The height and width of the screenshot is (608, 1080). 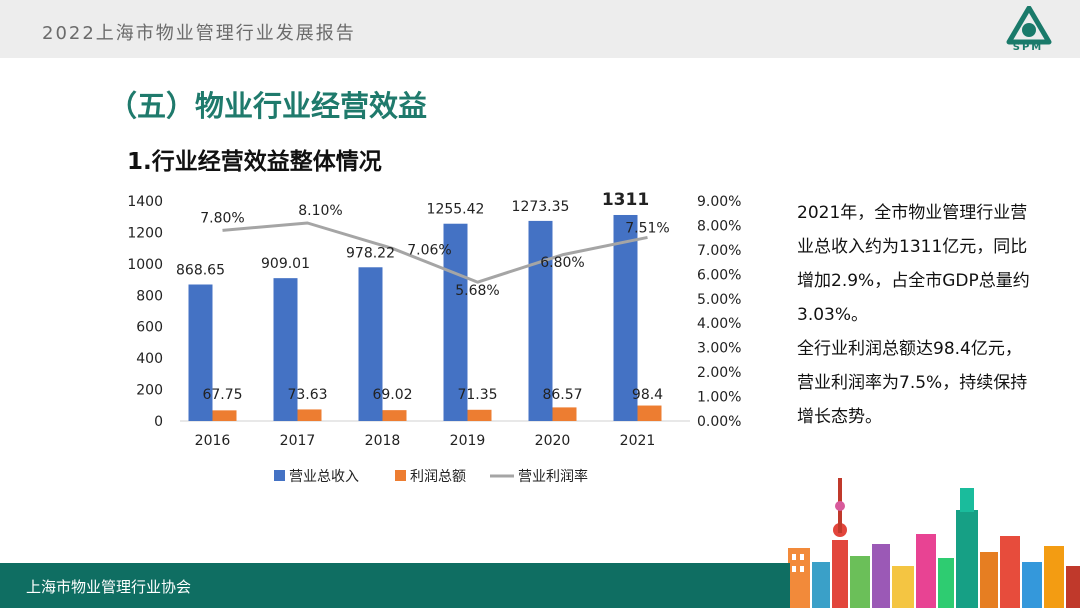 What do you see at coordinates (222, 395) in the screenshot?
I see `data-label-profit: 67.75` at bounding box center [222, 395].